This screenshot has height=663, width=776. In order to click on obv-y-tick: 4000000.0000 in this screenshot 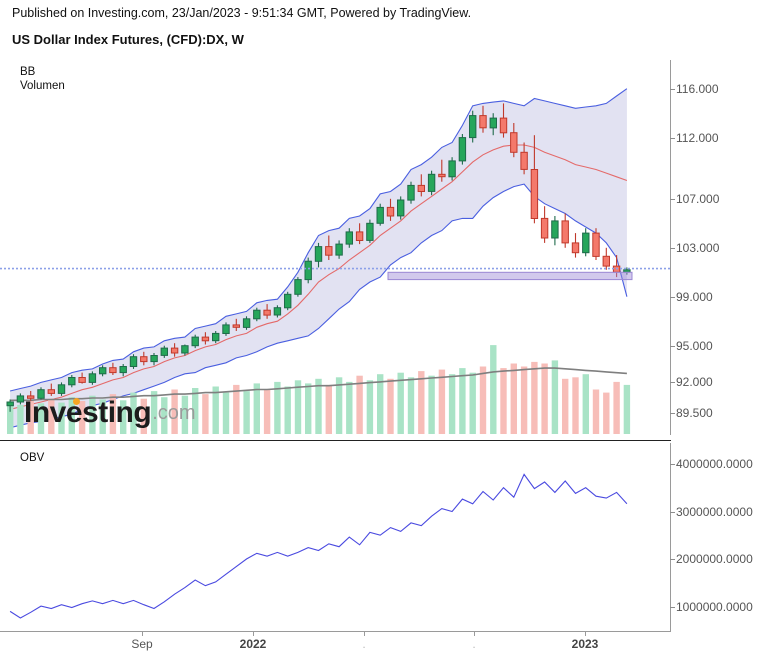, I will do `click(711, 464)`.